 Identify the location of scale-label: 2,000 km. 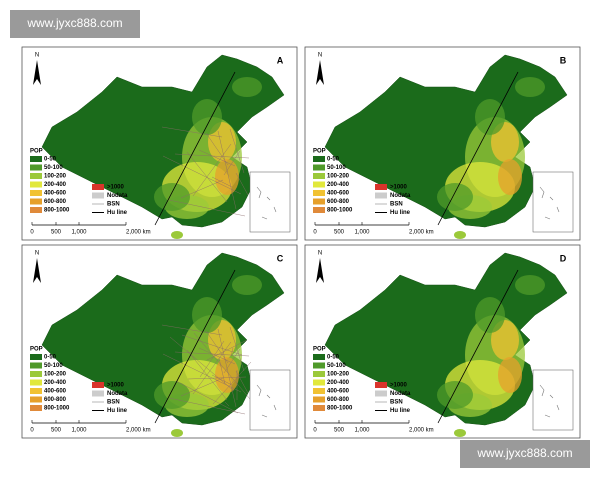
(138, 233).